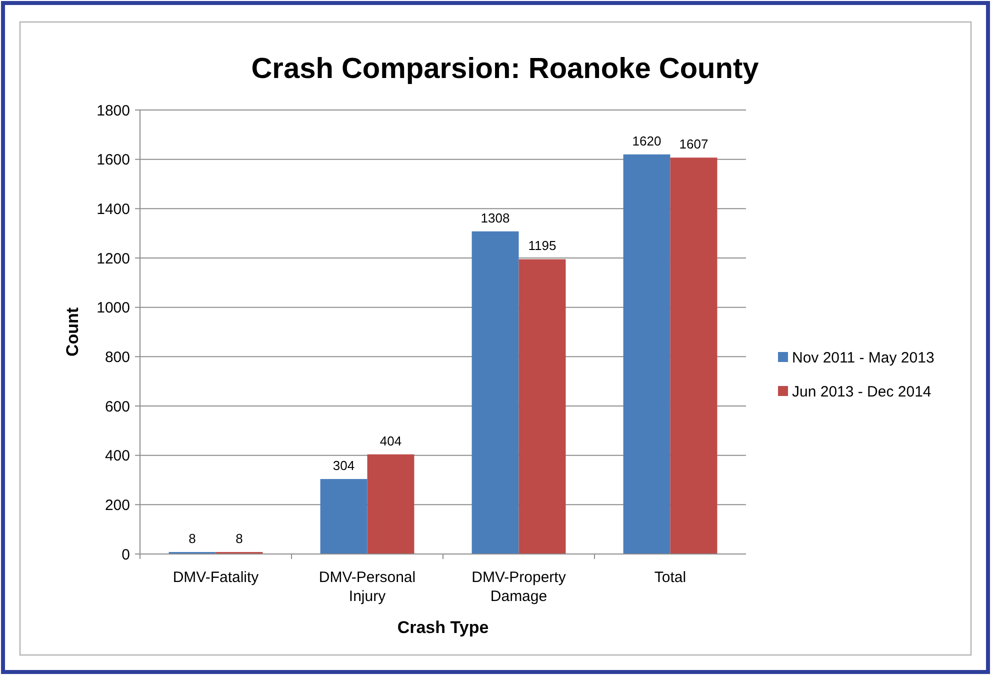 The image size is (991, 675). Describe the element at coordinates (343, 466) in the screenshot. I see `data-label: 304` at that location.